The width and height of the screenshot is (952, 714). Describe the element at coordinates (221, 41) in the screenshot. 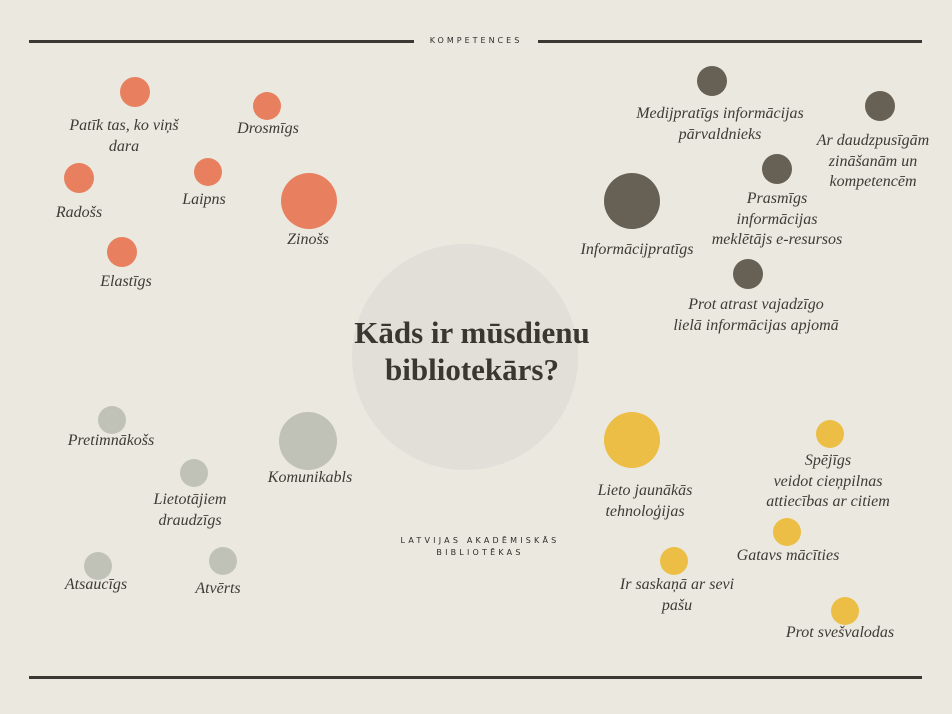

I see `top-rule-left` at that location.